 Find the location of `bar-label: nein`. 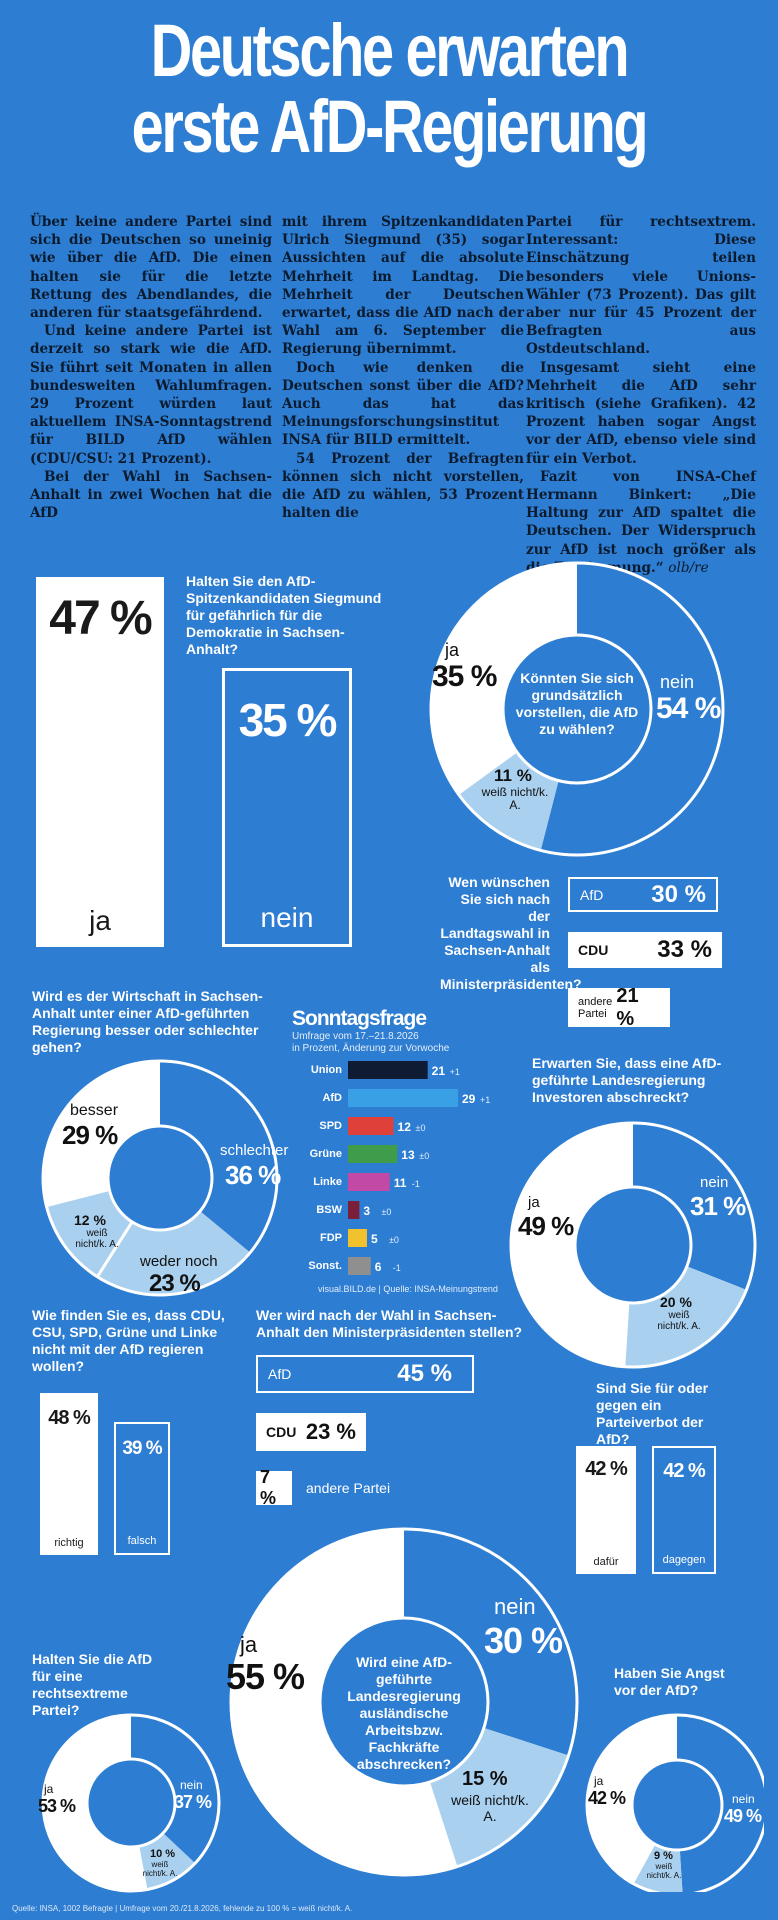

bar-label: nein is located at coordinates (287, 917).